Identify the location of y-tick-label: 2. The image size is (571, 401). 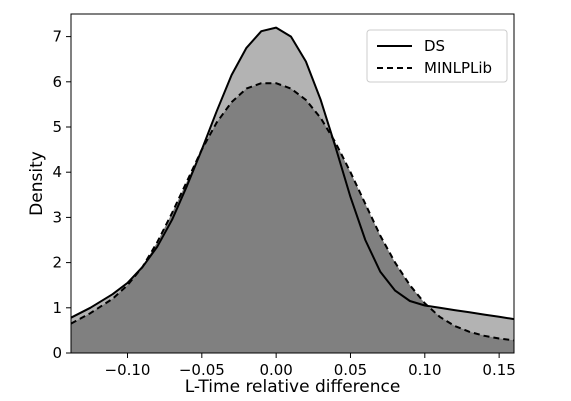
(57, 263).